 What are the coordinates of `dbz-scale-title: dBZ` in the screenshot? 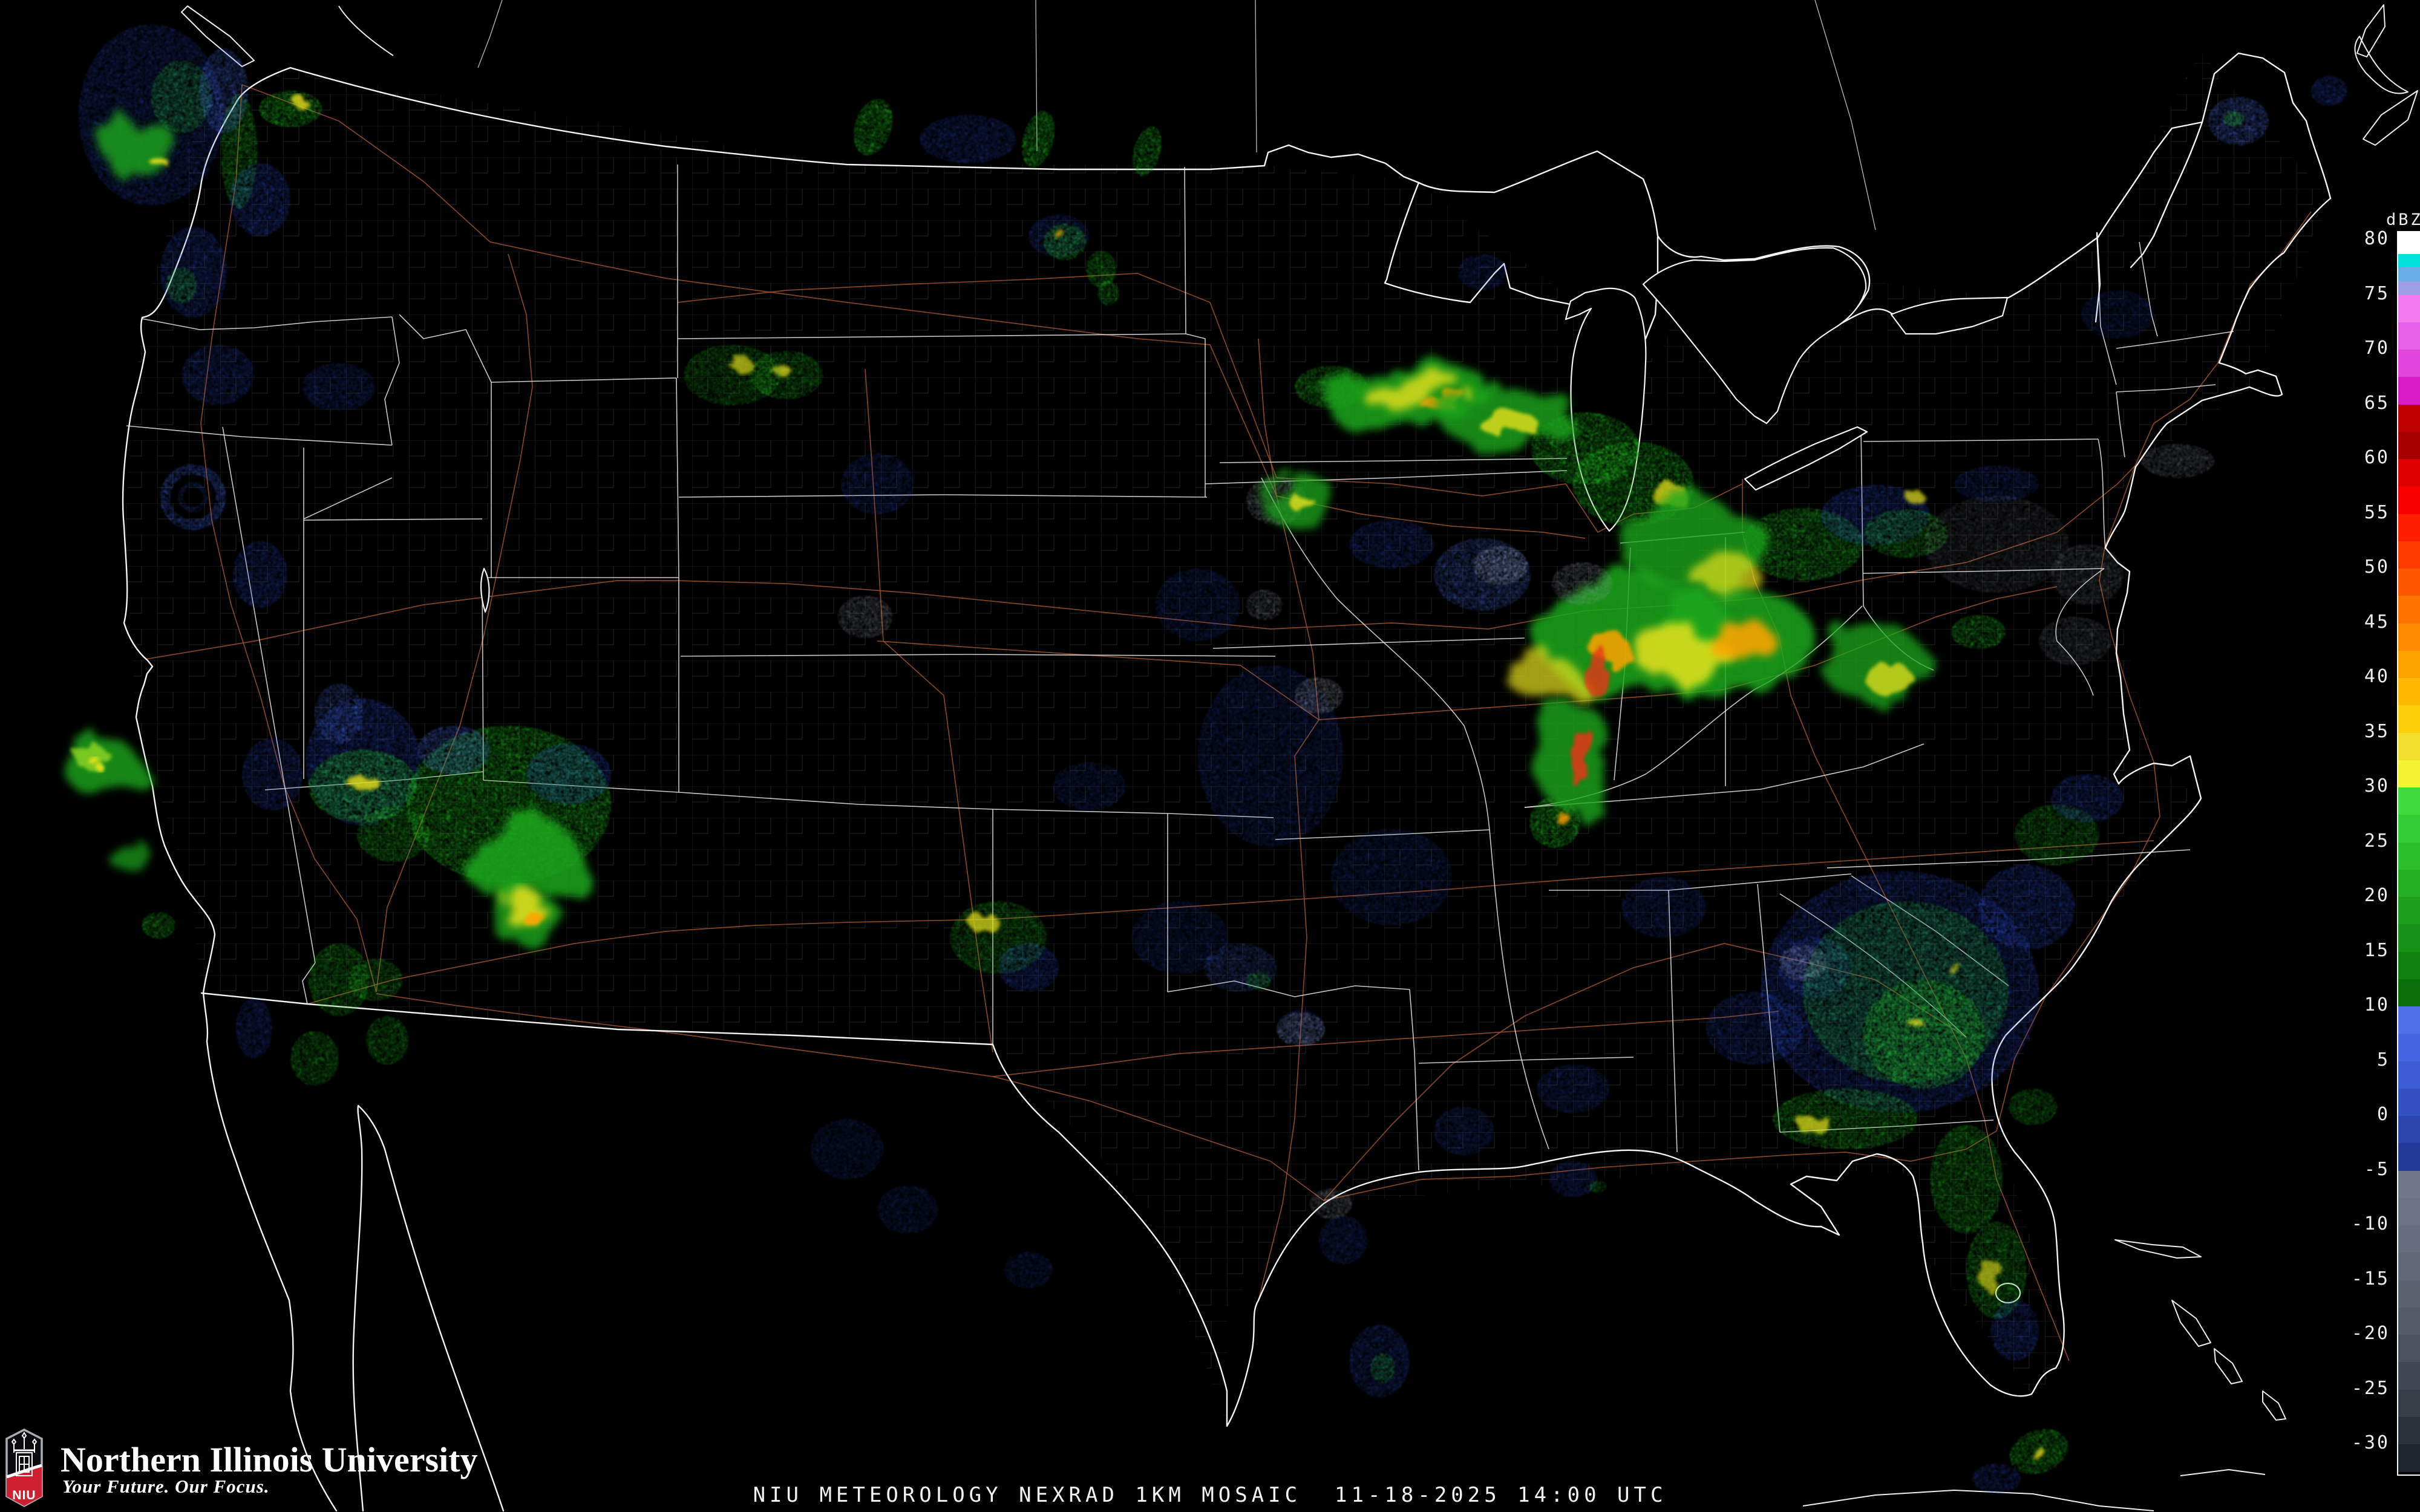 It's located at (2403, 219).